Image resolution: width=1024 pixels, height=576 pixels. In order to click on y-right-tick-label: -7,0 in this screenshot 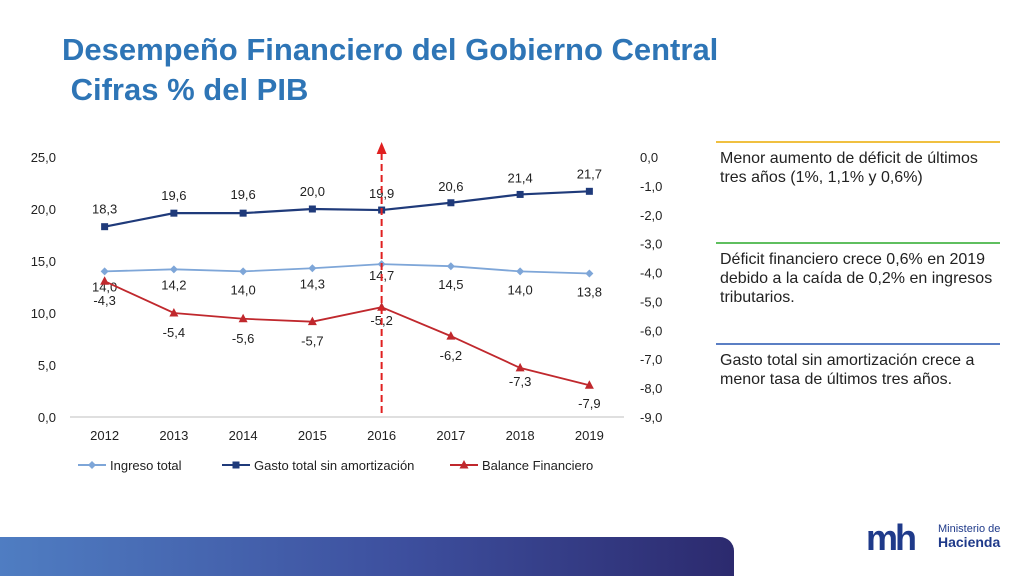, I will do `click(651, 359)`.